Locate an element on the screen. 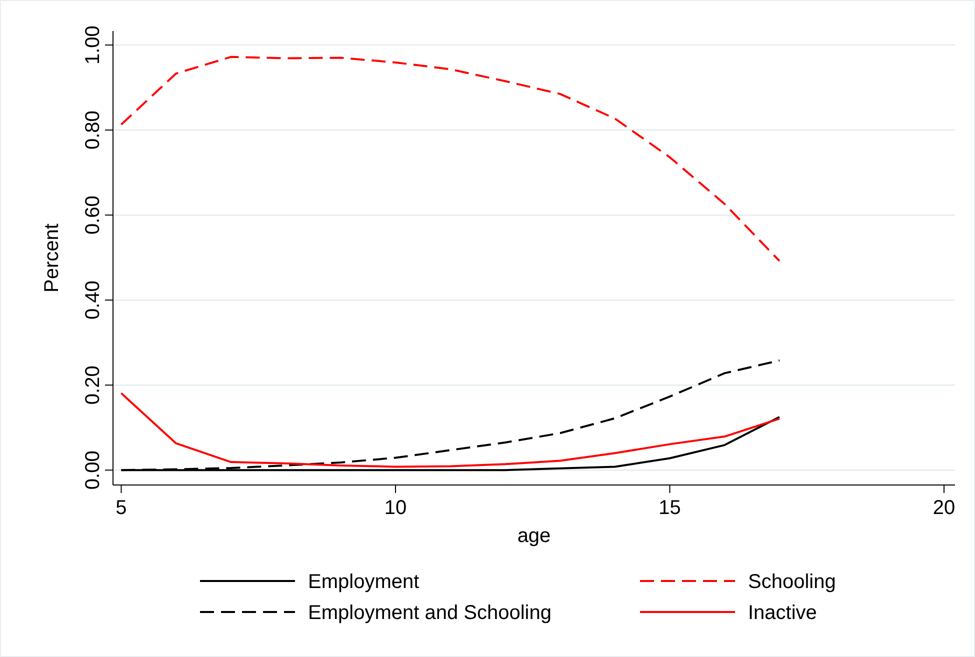 The height and width of the screenshot is (657, 975). x-tick-label: 5 is located at coordinates (121, 508).